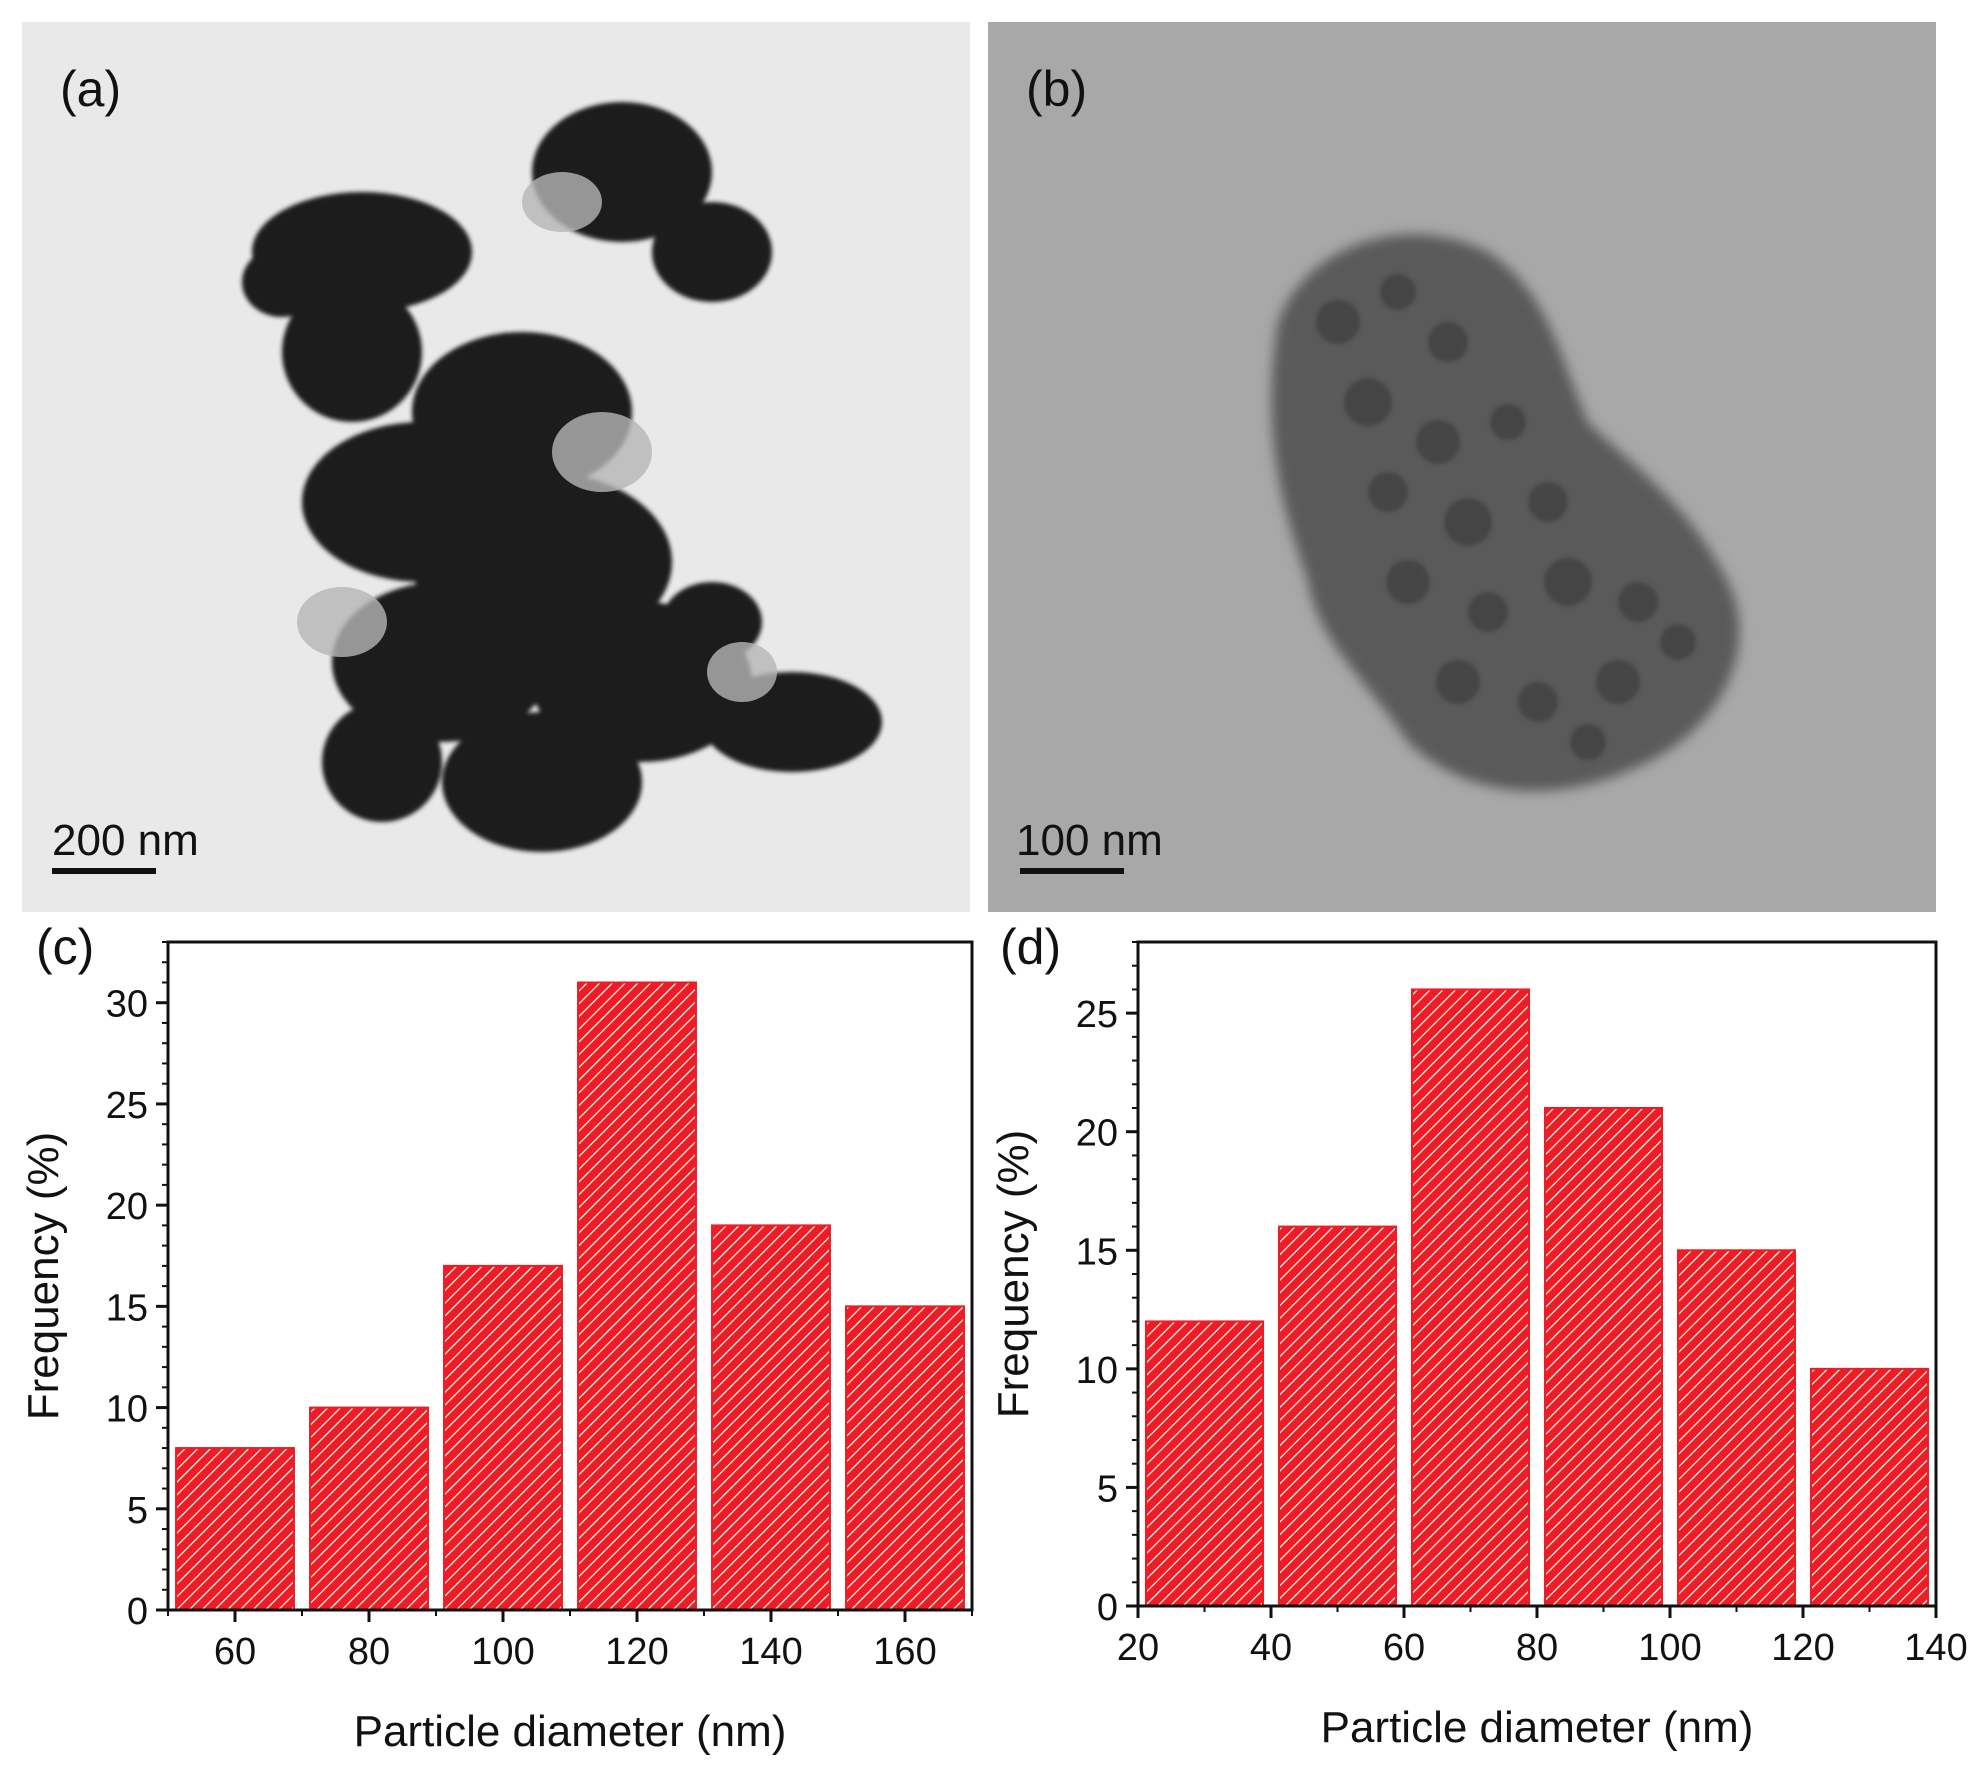 This screenshot has width=1986, height=1771. I want to click on x-tick-label: 20, so click(1138, 1648).